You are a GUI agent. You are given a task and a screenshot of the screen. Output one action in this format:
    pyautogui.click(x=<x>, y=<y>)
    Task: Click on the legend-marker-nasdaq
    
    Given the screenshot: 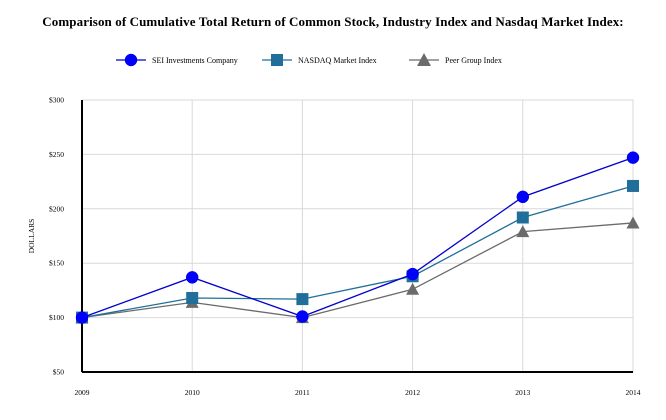 What is the action you would take?
    pyautogui.click(x=277, y=60)
    